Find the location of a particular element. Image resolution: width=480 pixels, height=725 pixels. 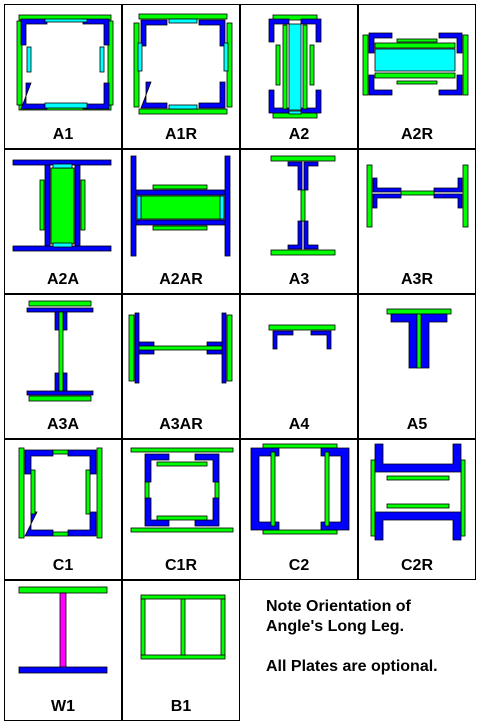

cell-a1: A1 is located at coordinates (63, 76).